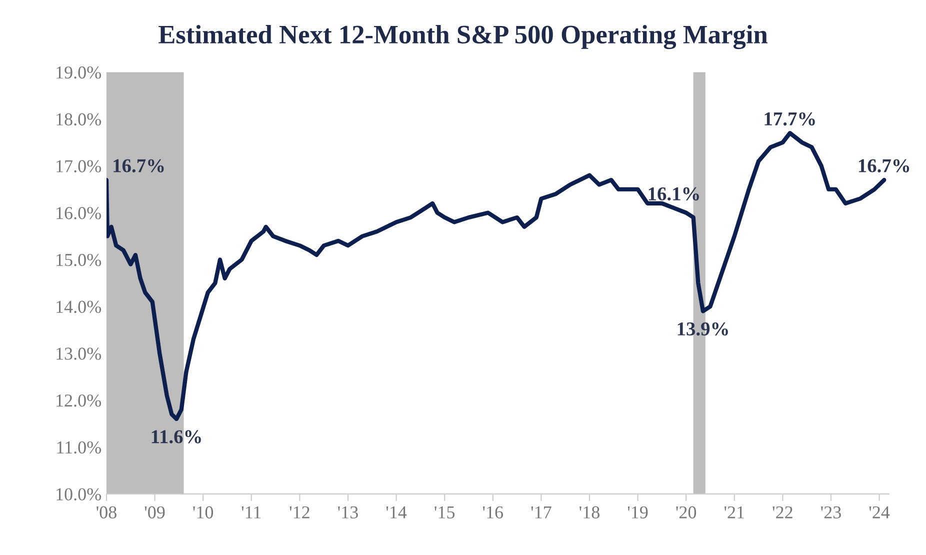 The height and width of the screenshot is (555, 926). I want to click on x-tick-label: '15, so click(444, 512).